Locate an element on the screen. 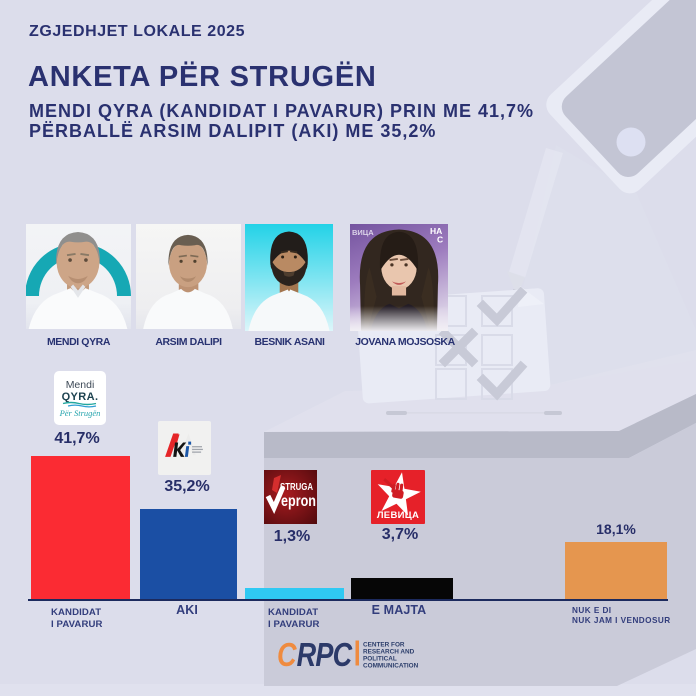 The width and height of the screenshot is (696, 696). svg-text: ЛЕВИЦА is located at coordinates (398, 515).